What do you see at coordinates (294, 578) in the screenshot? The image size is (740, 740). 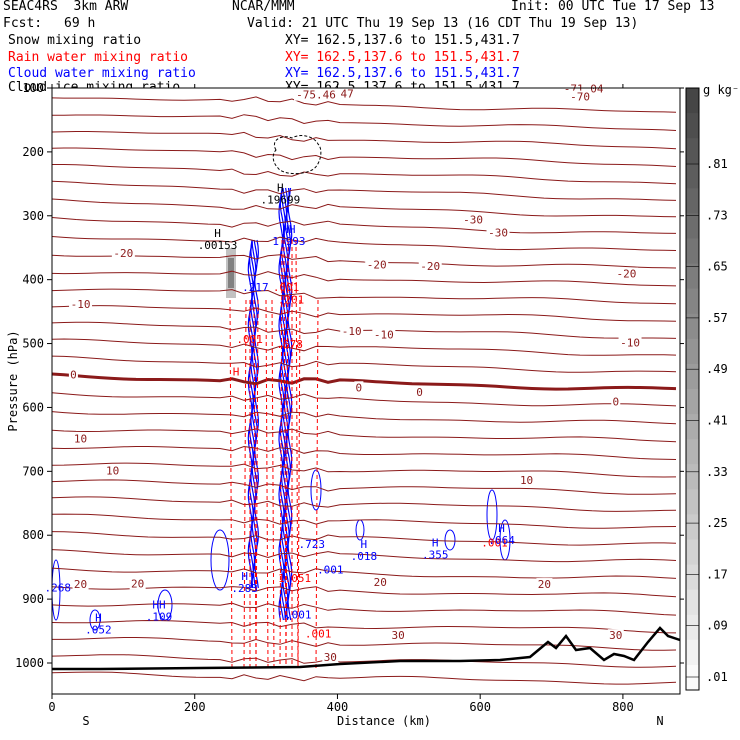 I see `max-value-label: 1.051` at bounding box center [294, 578].